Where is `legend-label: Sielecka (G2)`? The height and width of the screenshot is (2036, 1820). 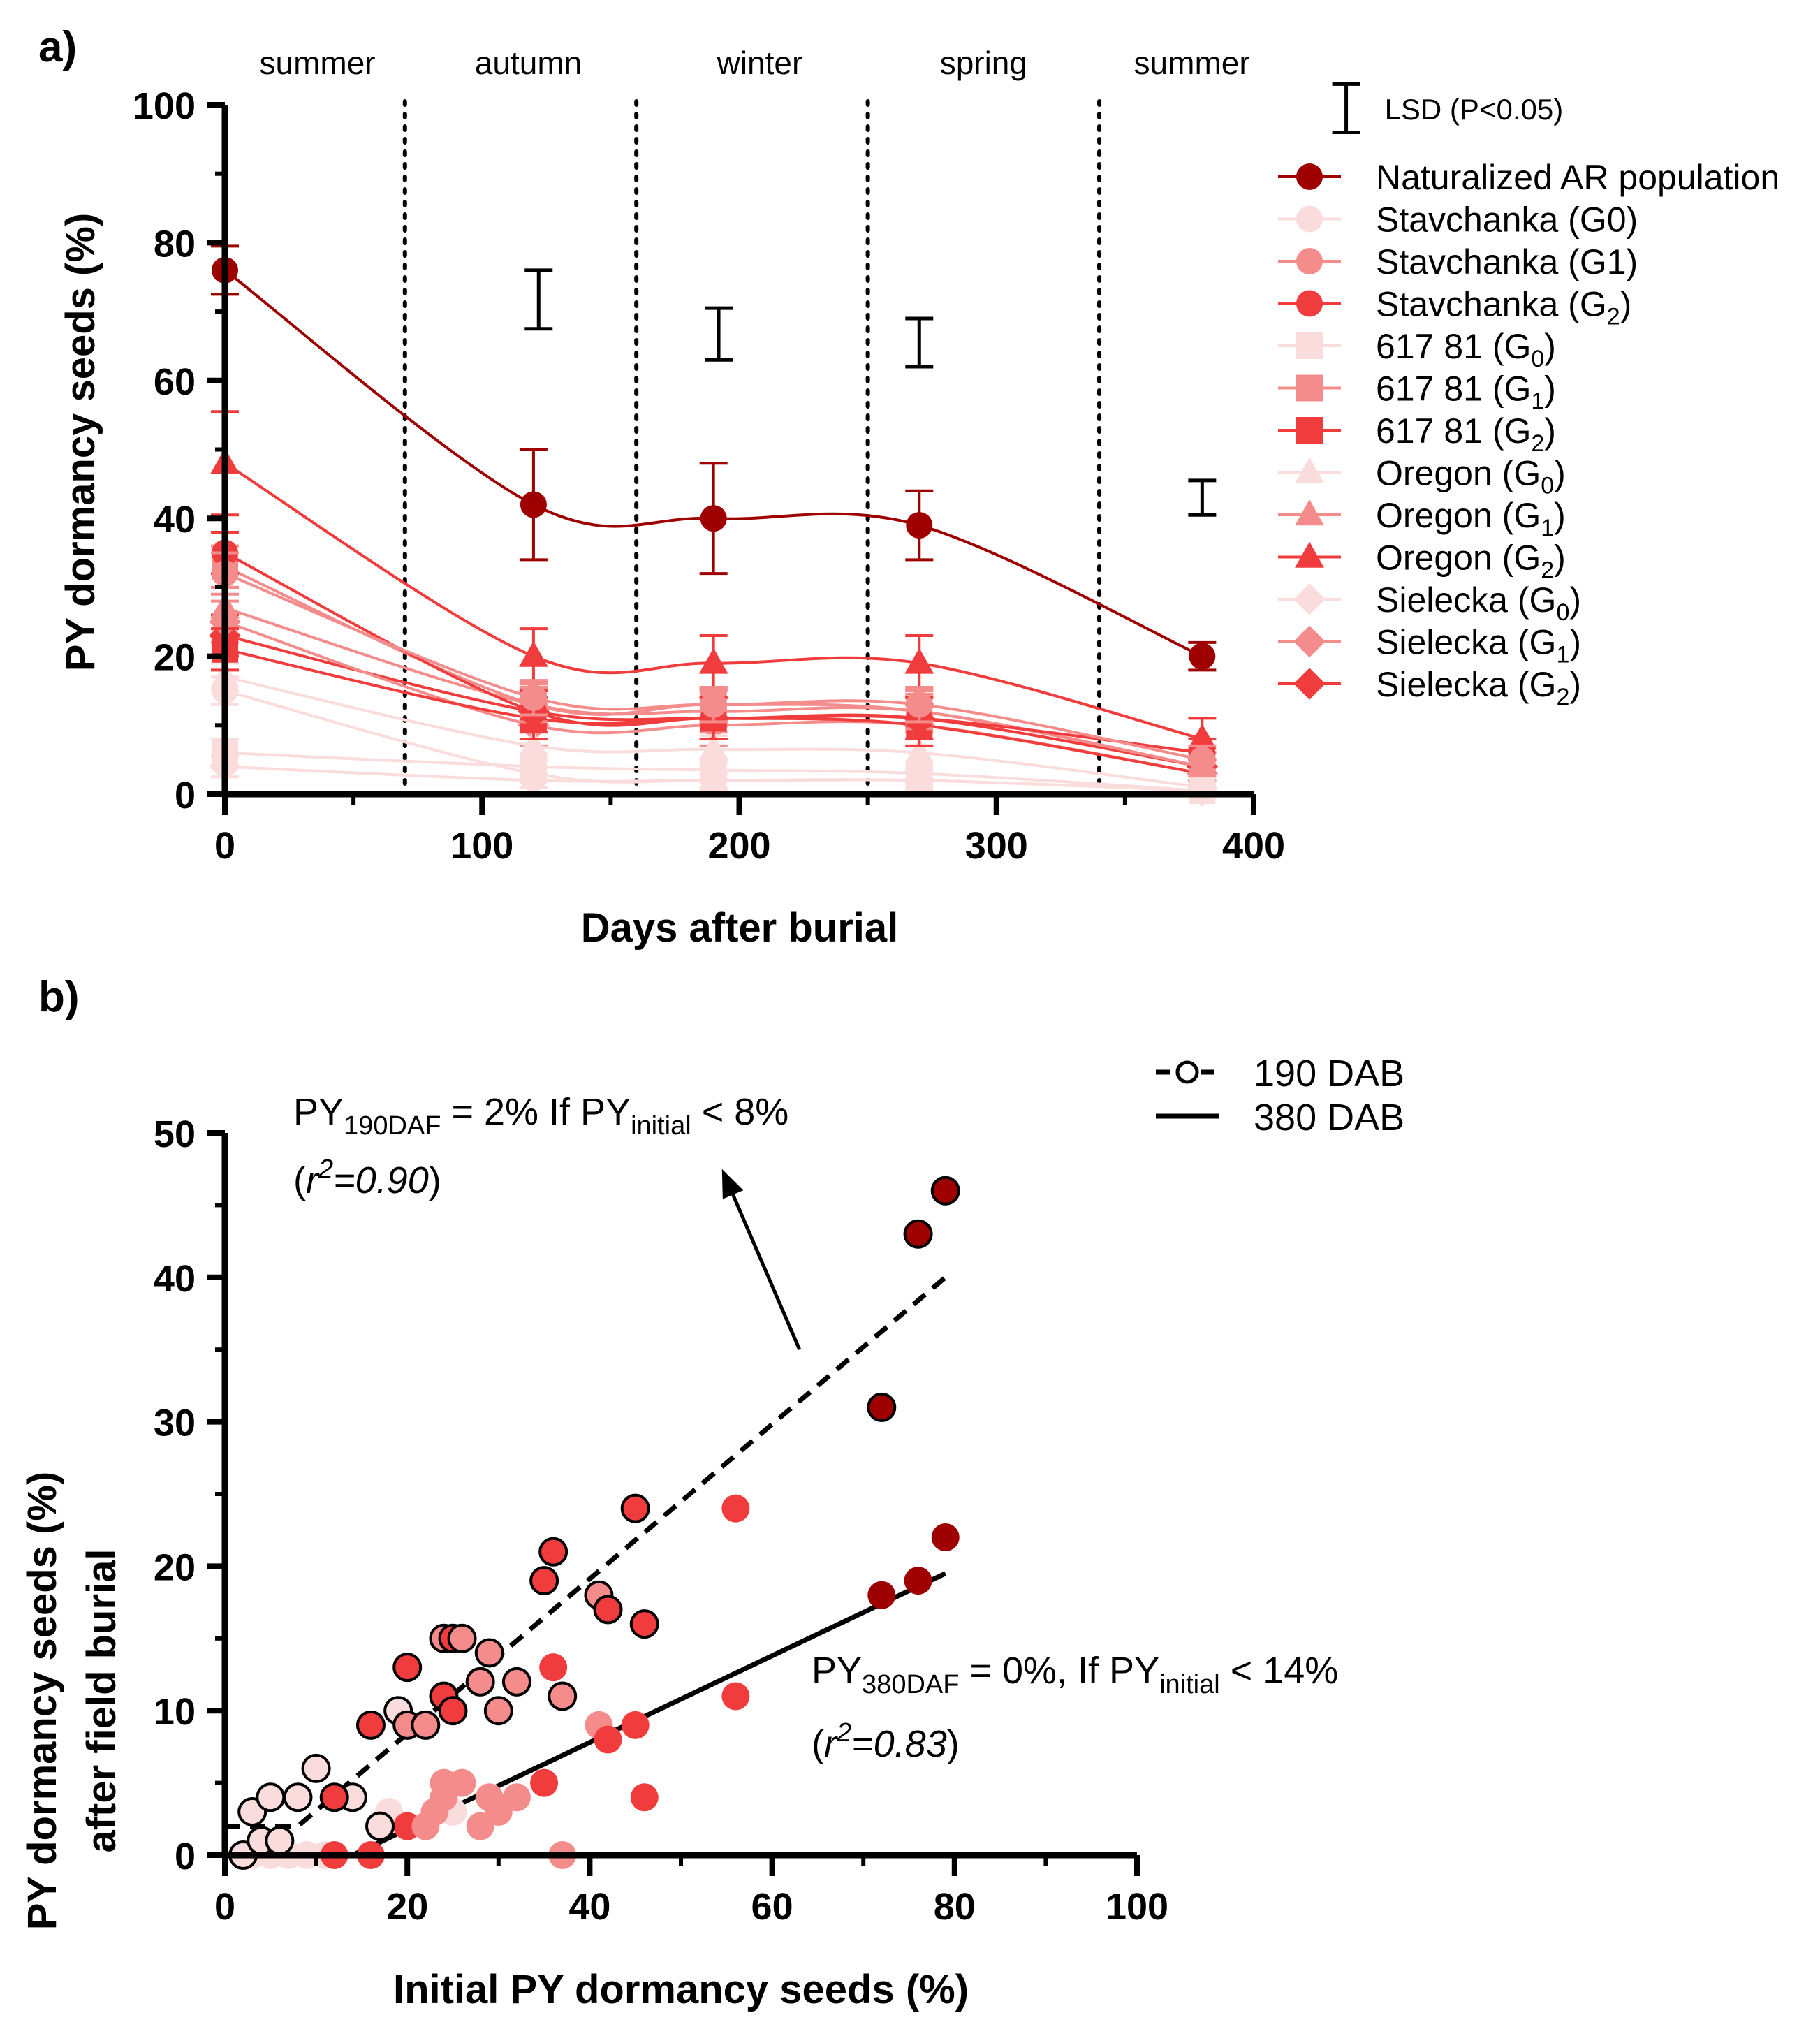
legend-label: Sielecka (G2) is located at coordinates (1479, 687).